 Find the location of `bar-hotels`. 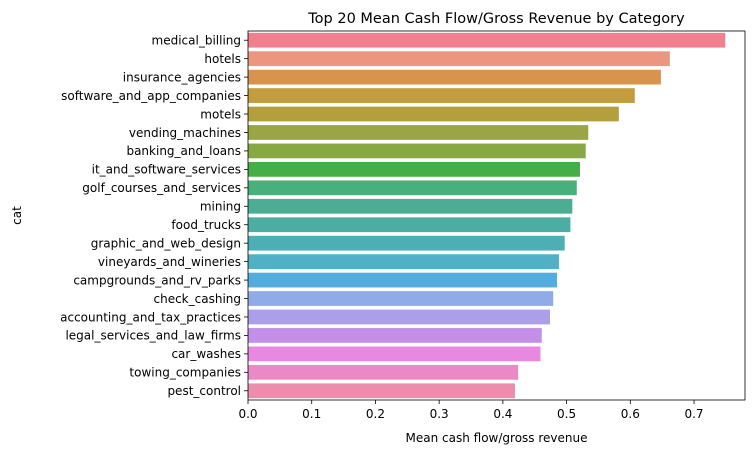

bar-hotels is located at coordinates (459, 59).